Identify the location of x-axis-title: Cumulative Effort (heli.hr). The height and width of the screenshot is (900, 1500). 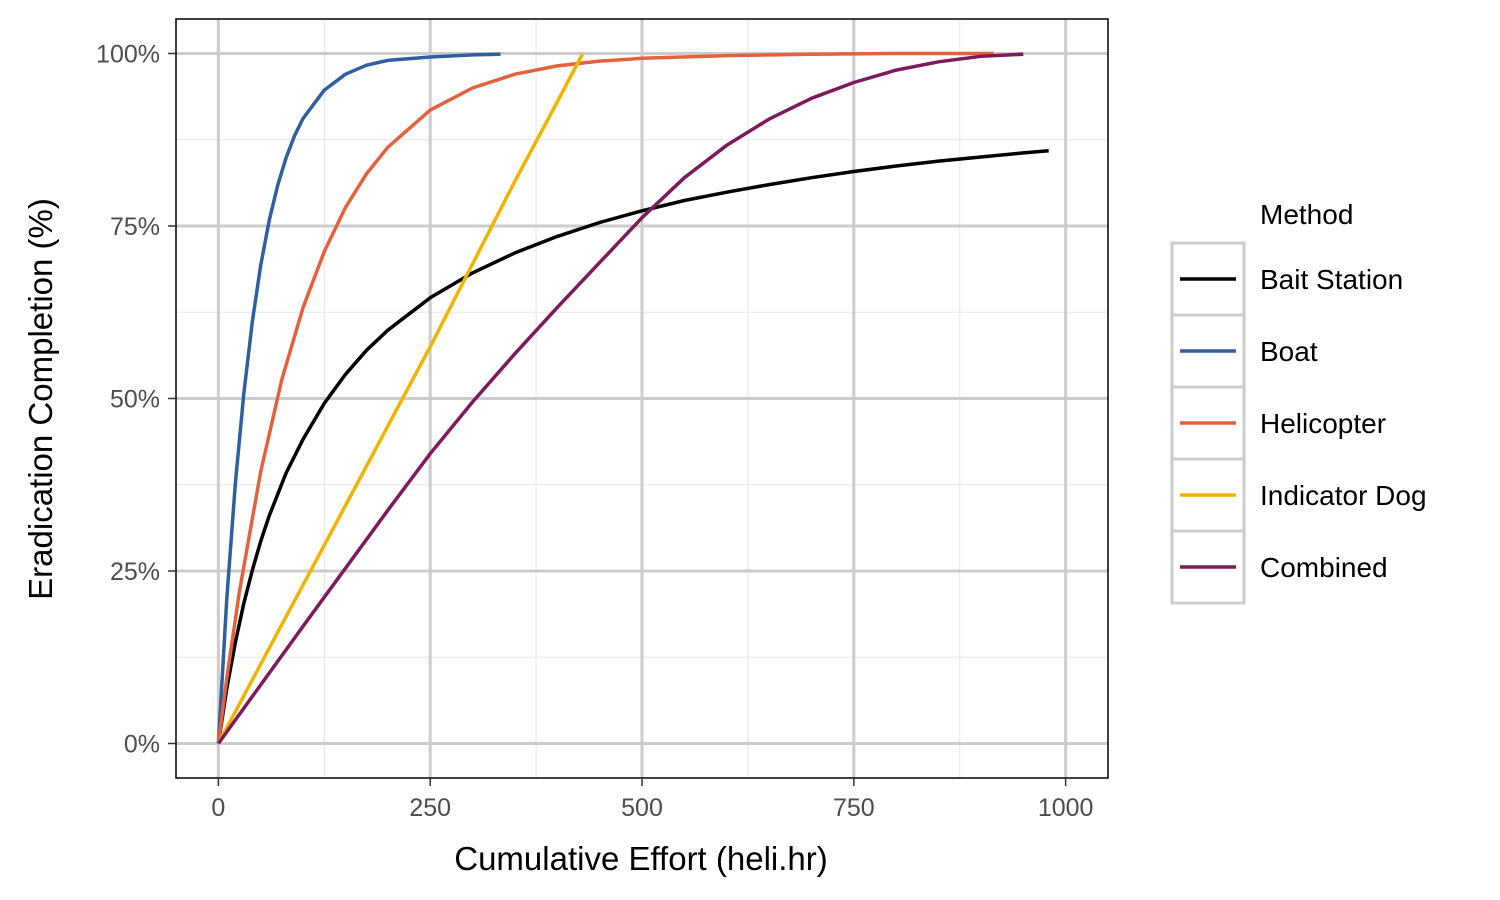
(641, 858).